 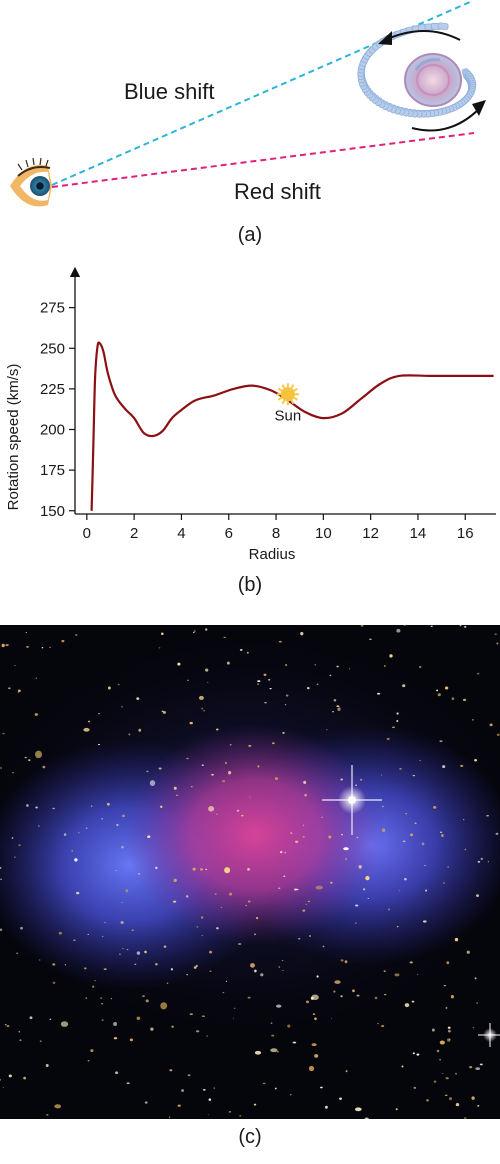 What do you see at coordinates (272, 554) in the screenshot?
I see `x-axis-label: Radius` at bounding box center [272, 554].